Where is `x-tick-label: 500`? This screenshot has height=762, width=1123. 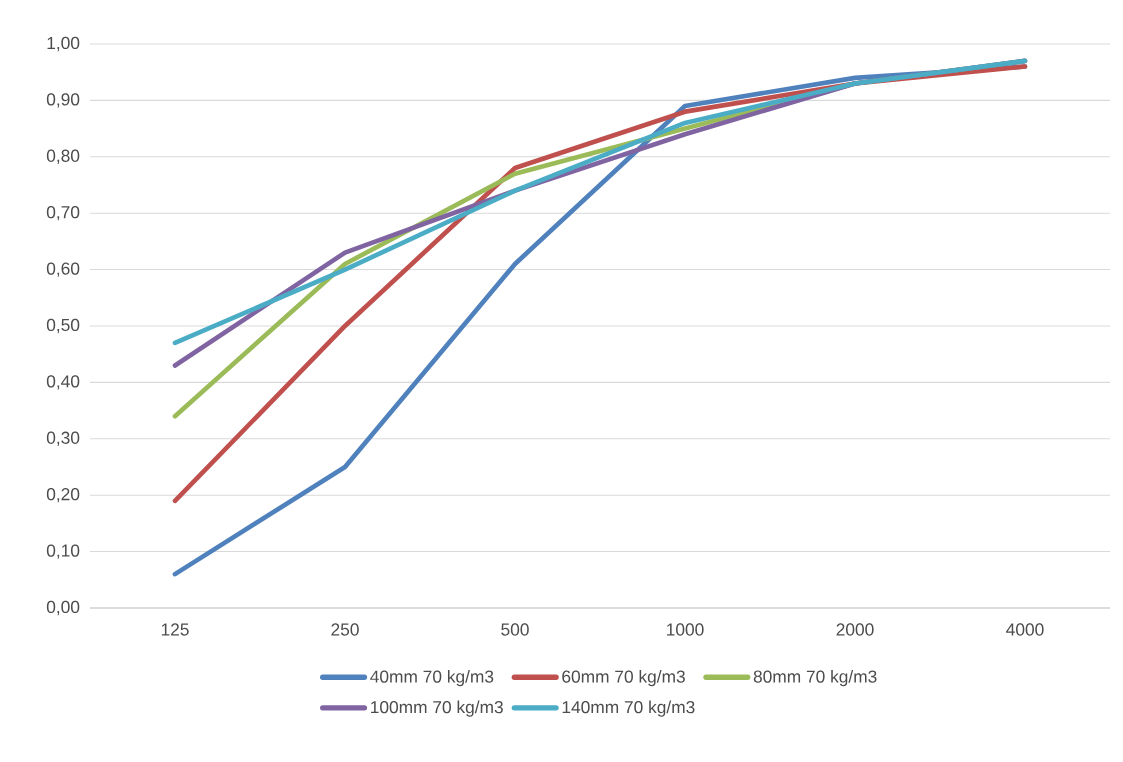
x-tick-label: 500 is located at coordinates (515, 629).